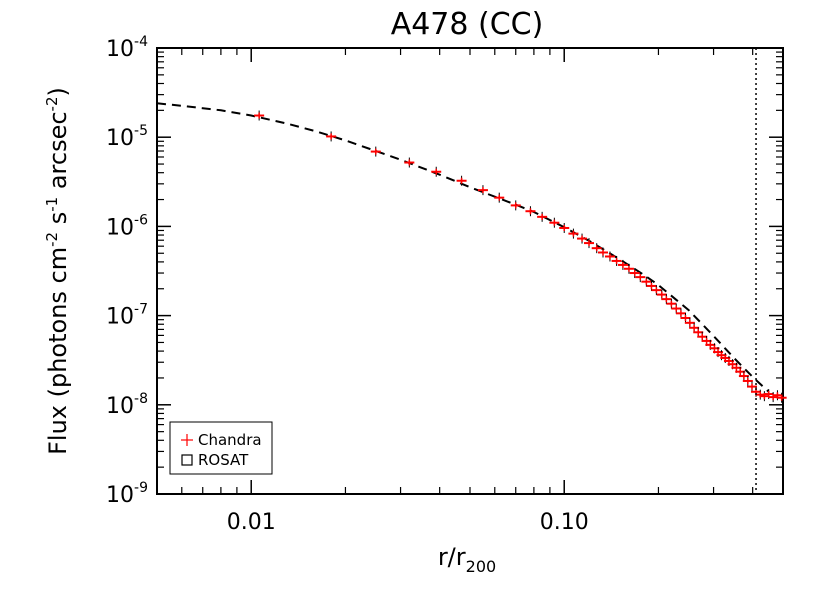 This screenshot has width=830, height=593. Describe the element at coordinates (127, 405) in the screenshot. I see `y-tick-label: 10⁻⁸` at that location.